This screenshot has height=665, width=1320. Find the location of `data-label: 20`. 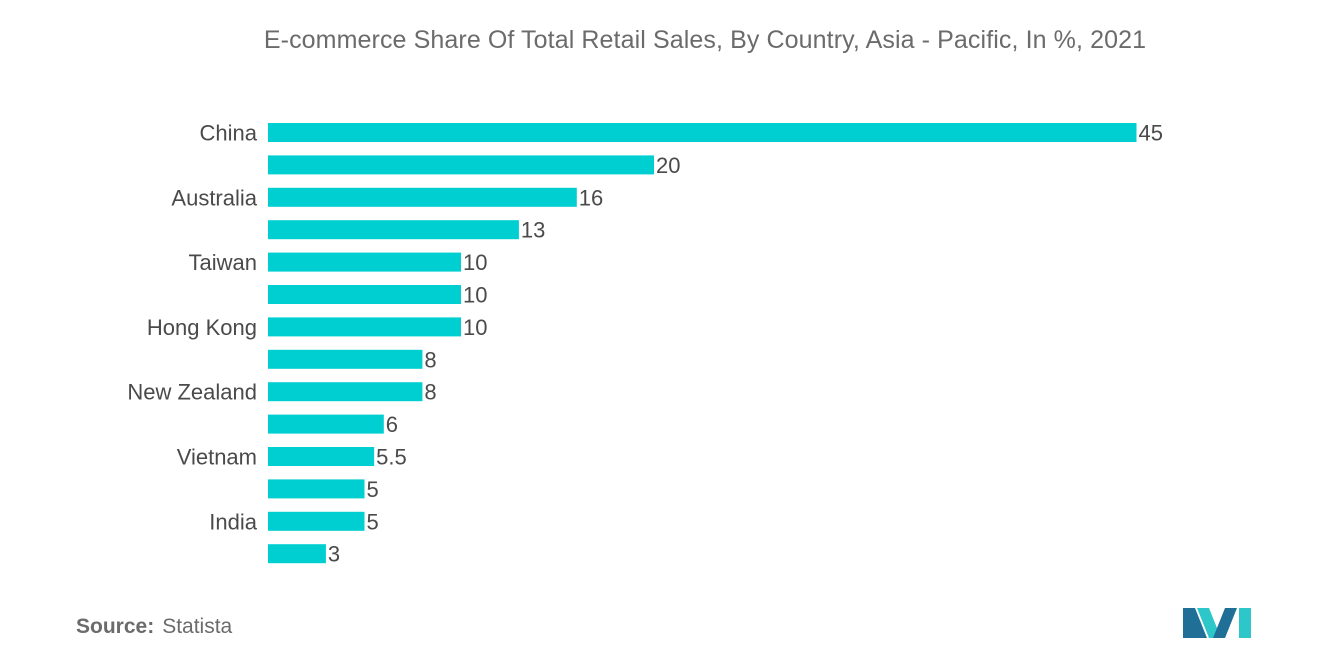

data-label: 20 is located at coordinates (668, 165).